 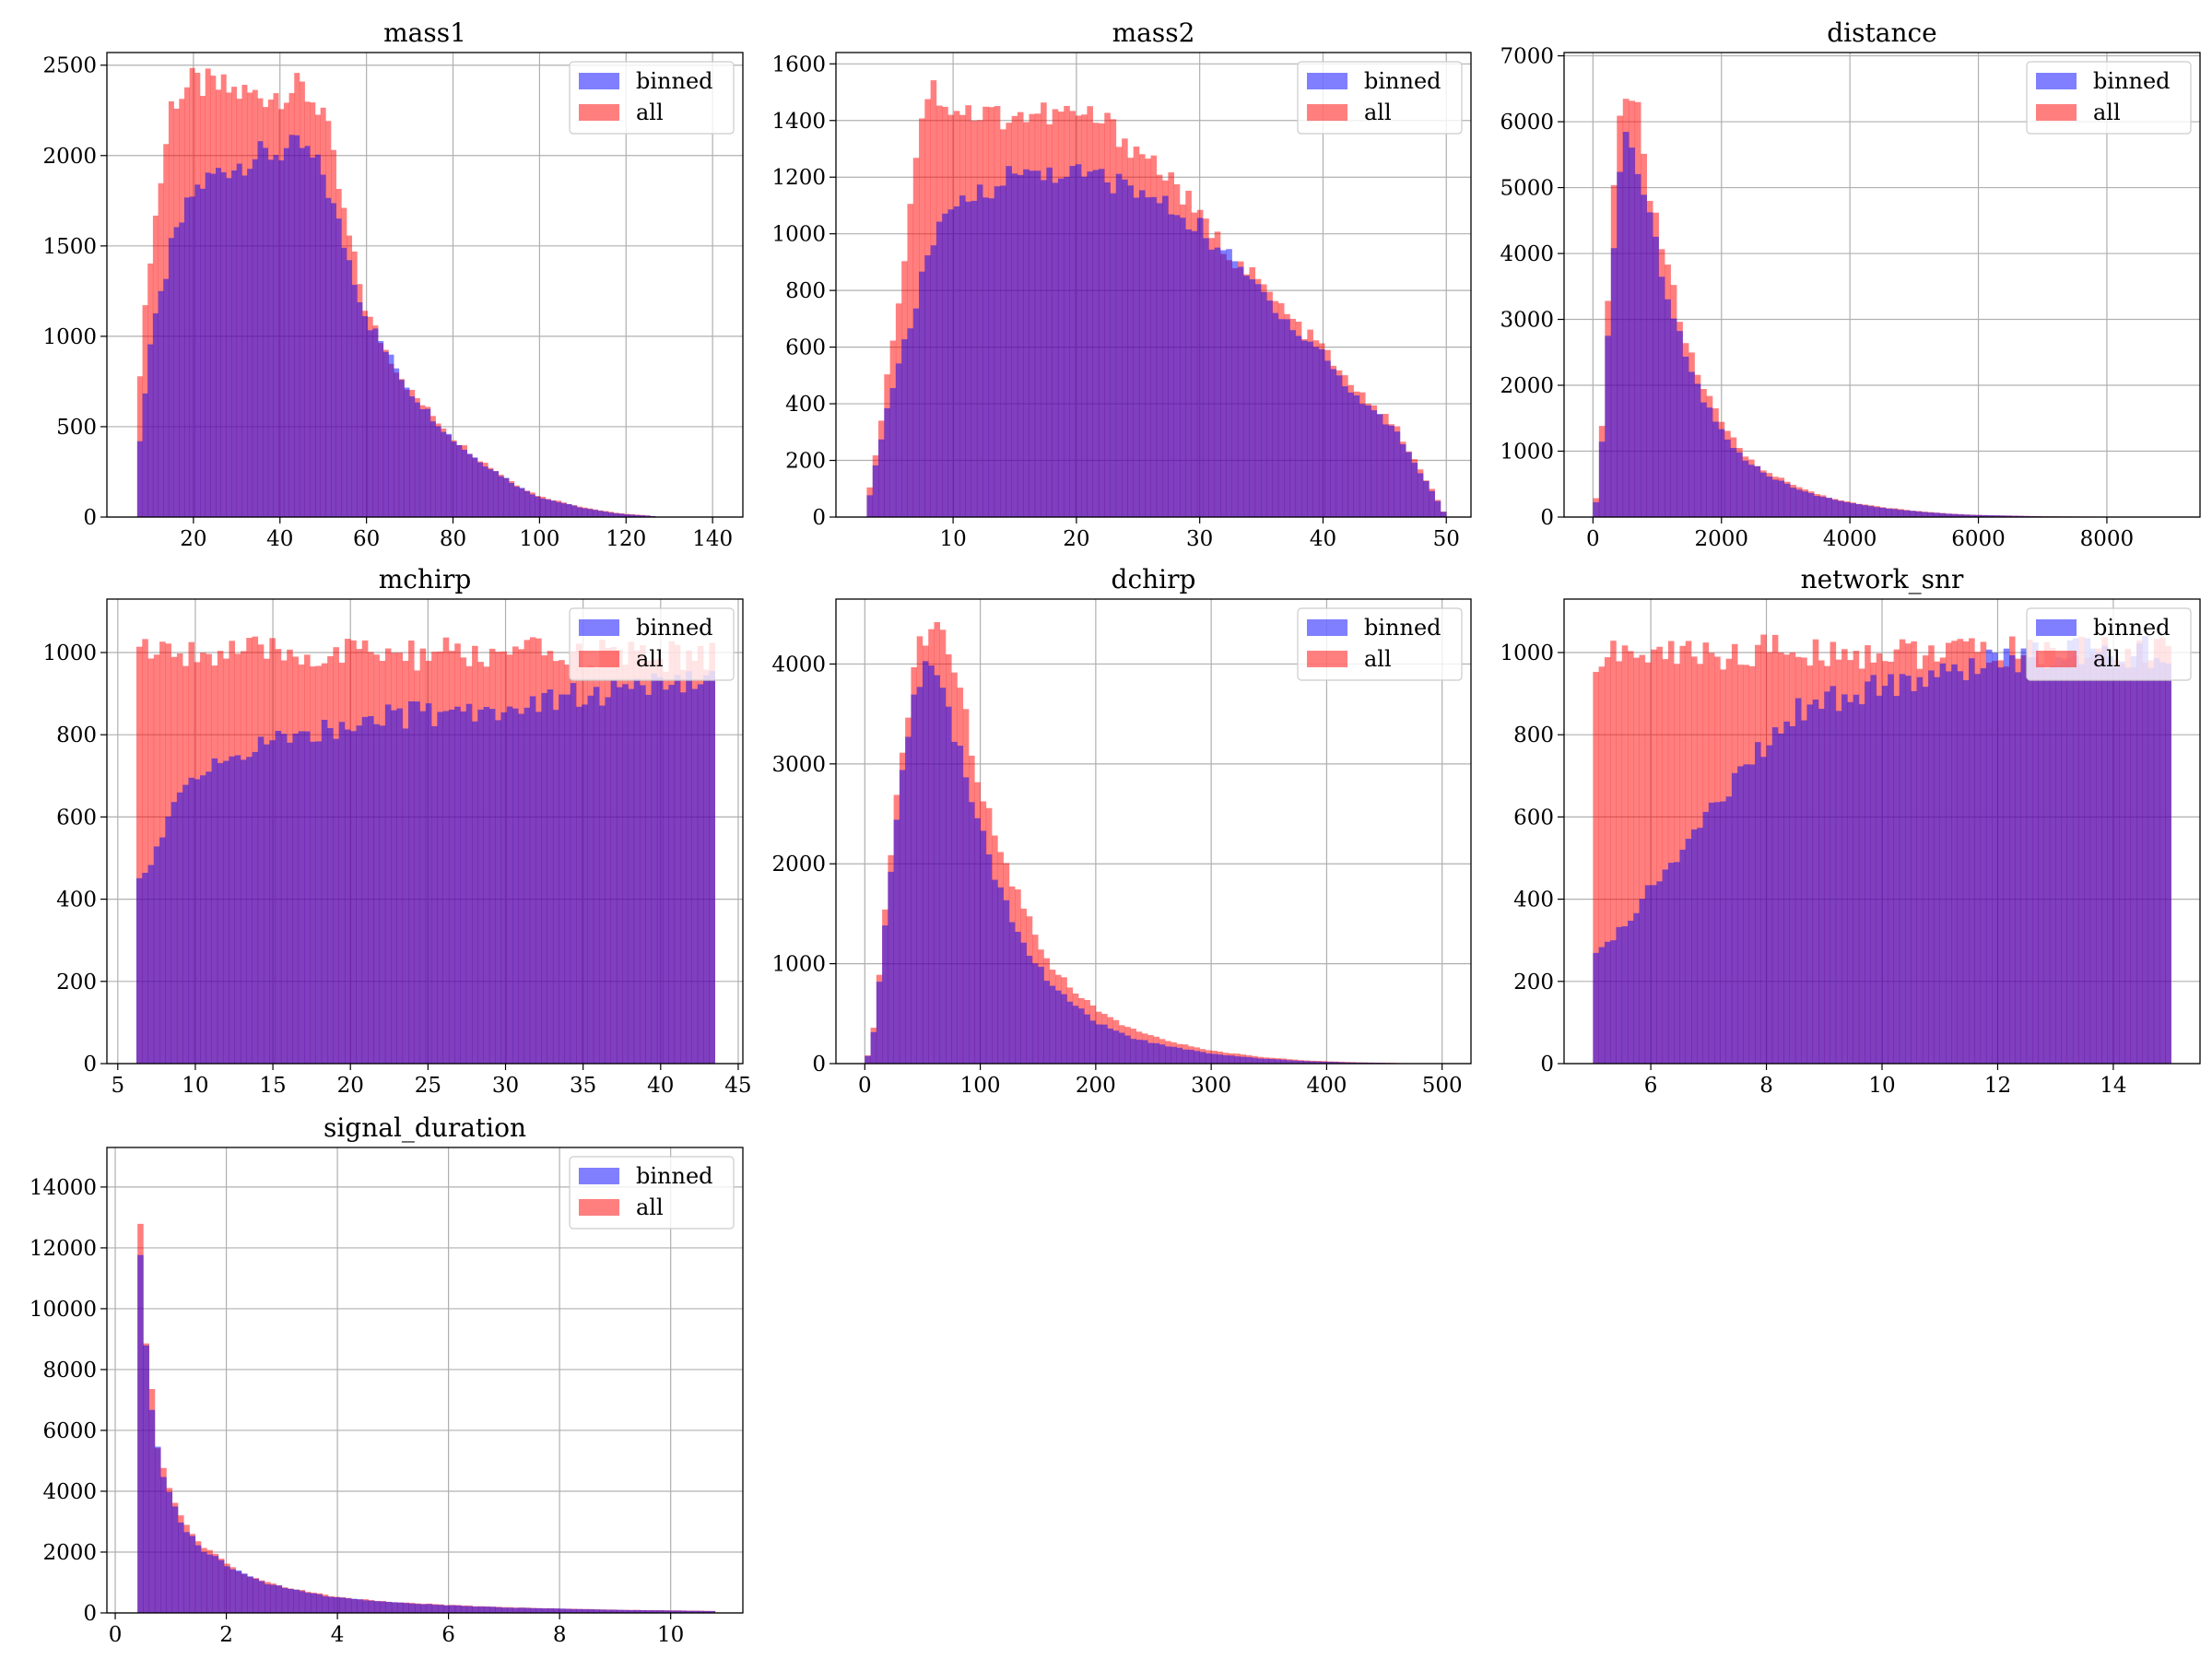 What do you see at coordinates (69, 1553) in the screenshot?
I see `y-tick-label: 2000` at bounding box center [69, 1553].